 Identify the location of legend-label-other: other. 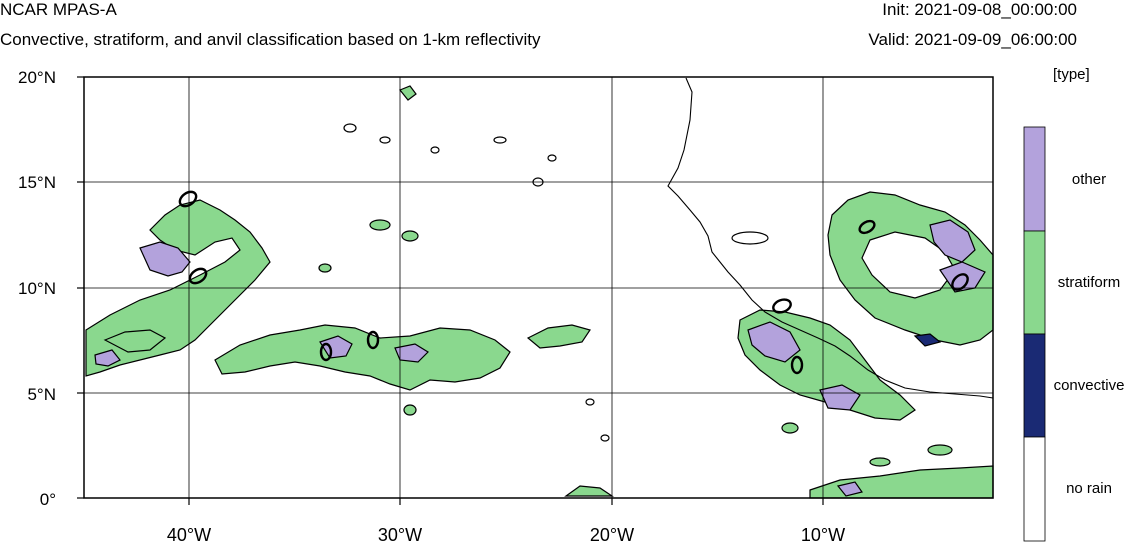
(1089, 179).